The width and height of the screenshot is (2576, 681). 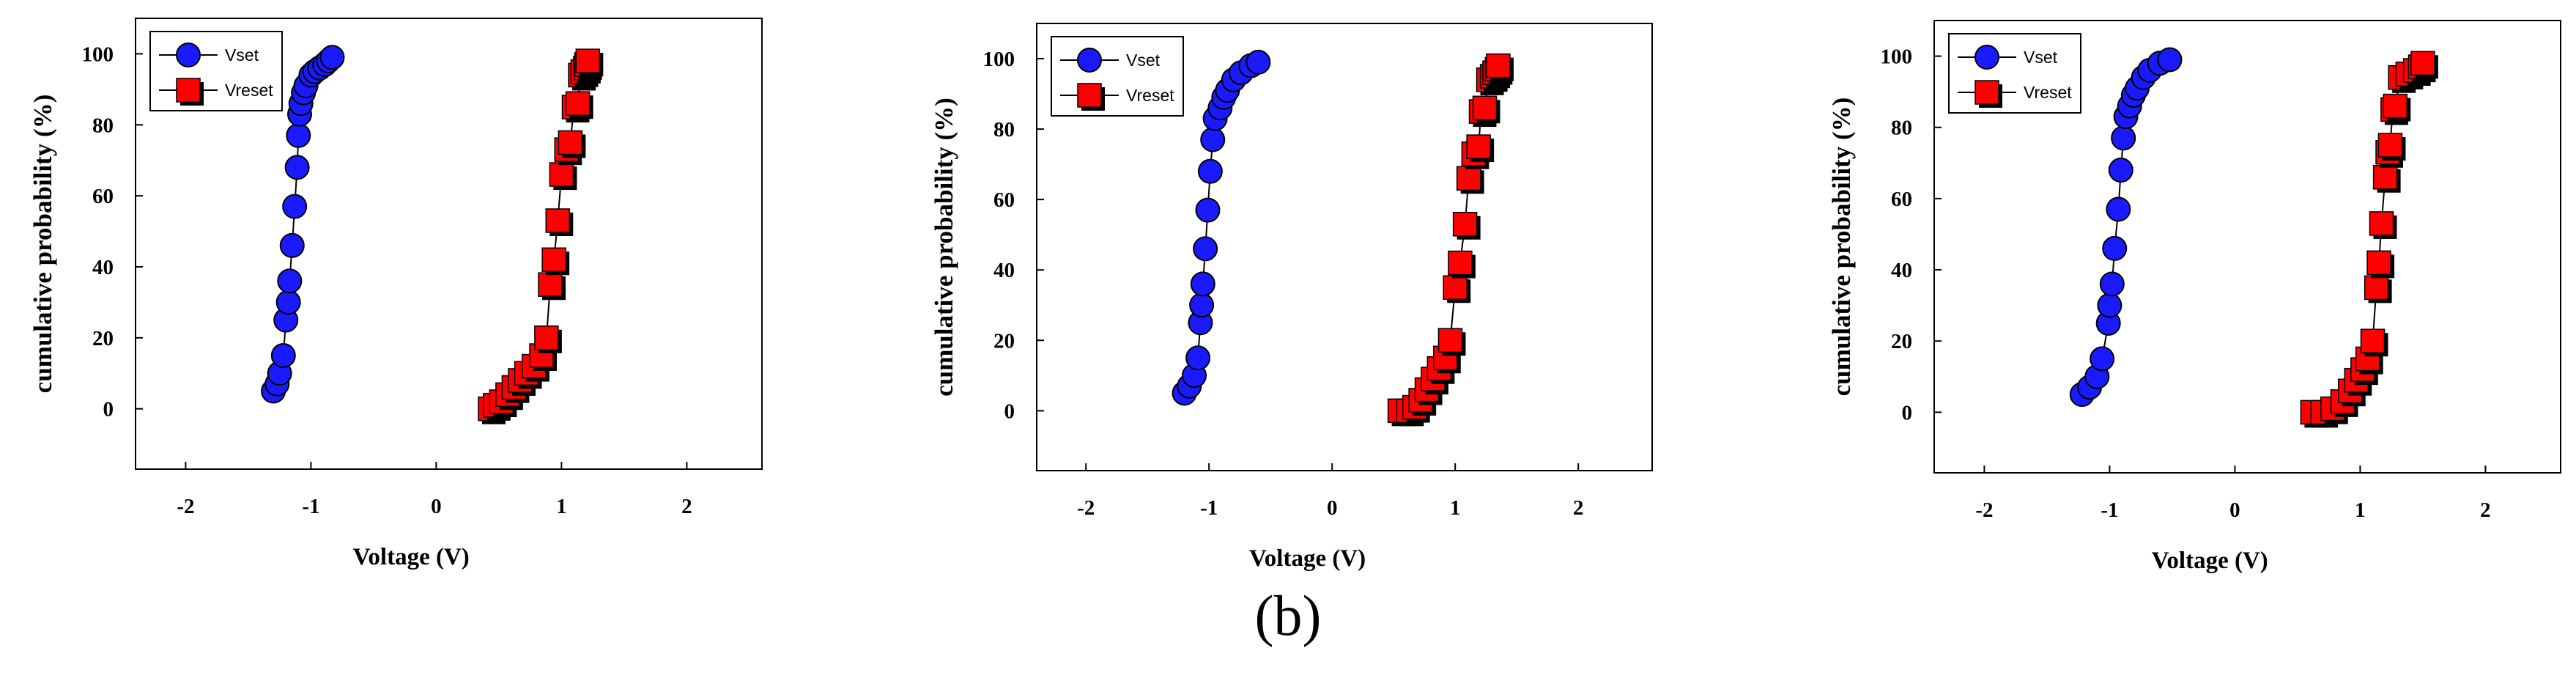 I want to click on x-axis-title: Voltage (V), so click(x=2210, y=561).